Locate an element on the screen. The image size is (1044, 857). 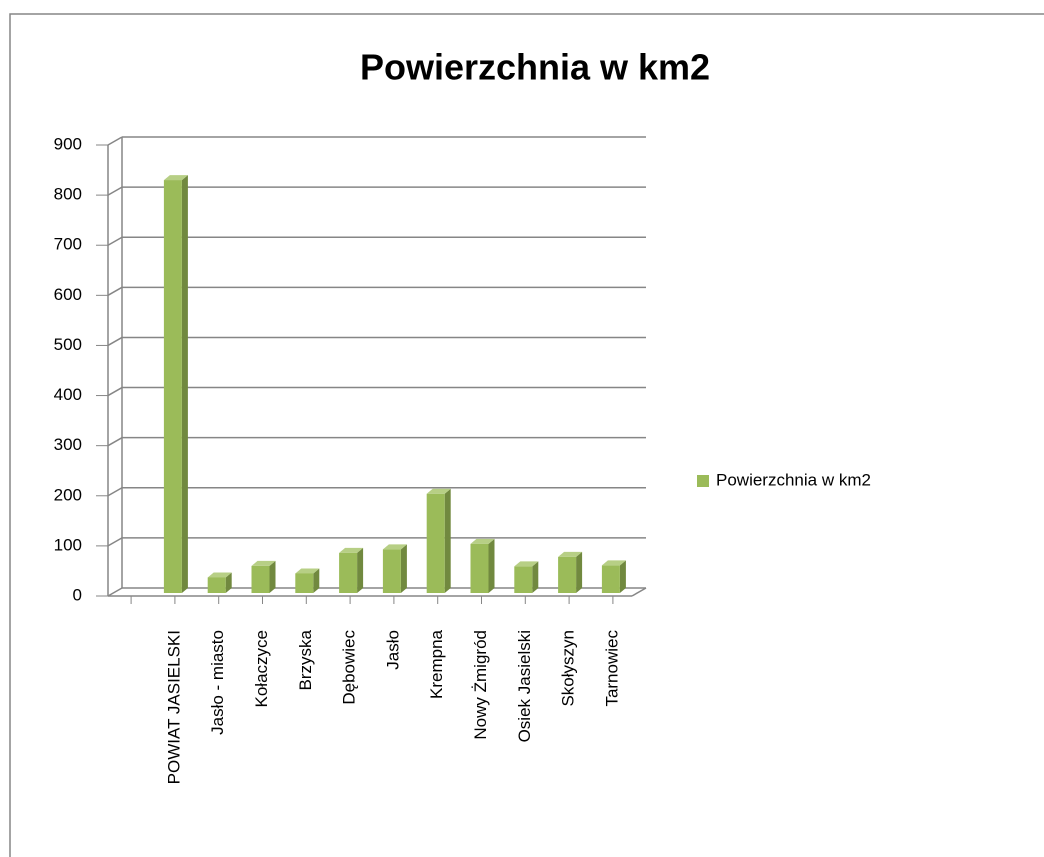
x-axis-side is located at coordinates (639, 592).